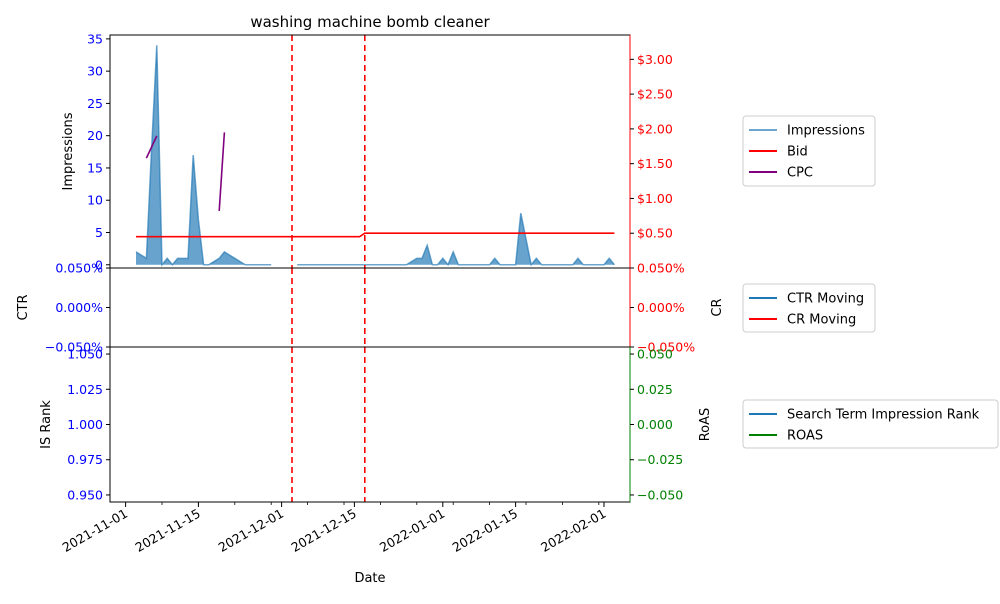 The image size is (1000, 604). Describe the element at coordinates (655, 198) in the screenshot. I see `right-tick-label-top-1: $1.00` at that location.